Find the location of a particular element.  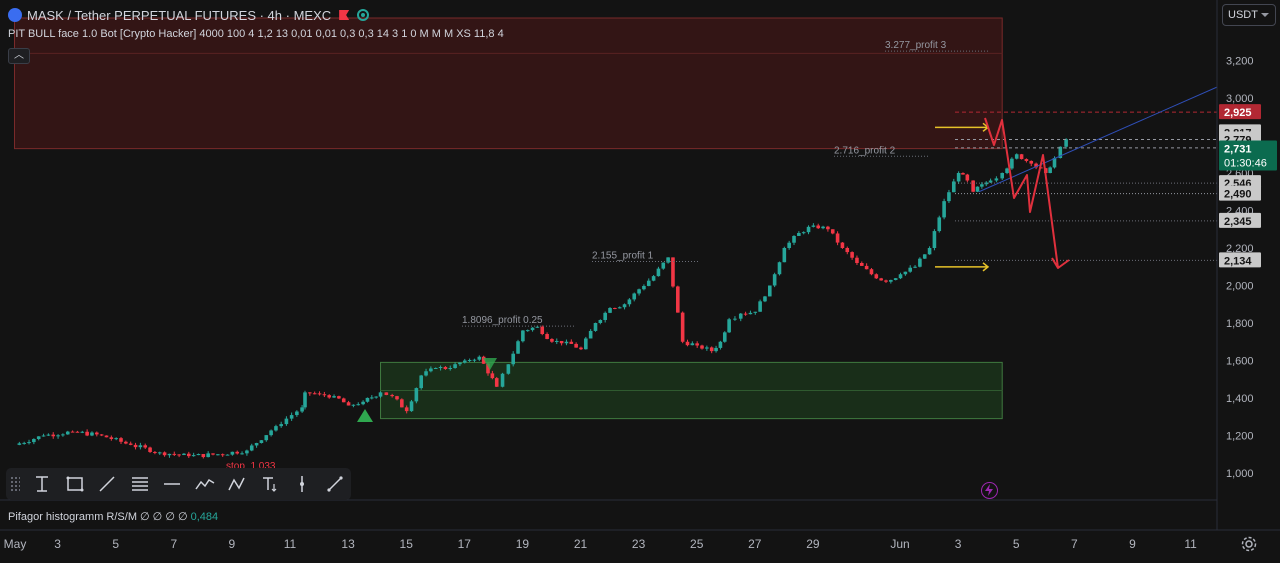

currency-selector: USDT is located at coordinates (1249, 15).